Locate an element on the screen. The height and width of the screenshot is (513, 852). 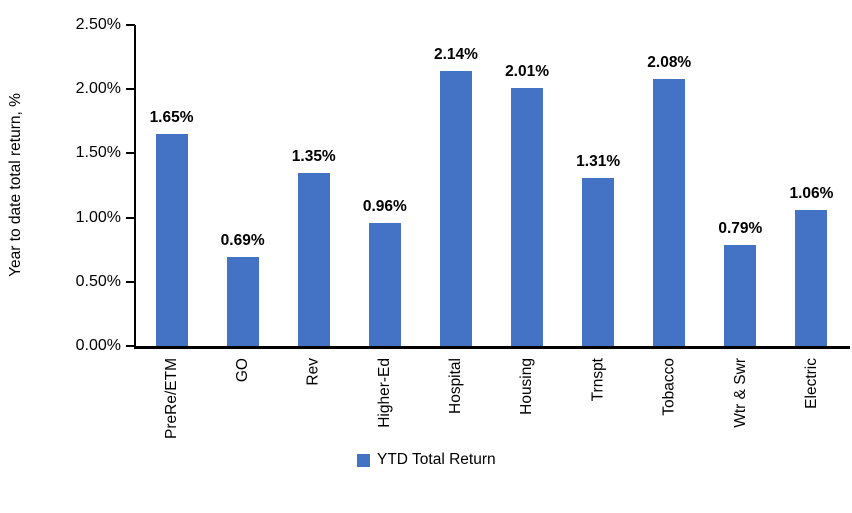
x-axis-line is located at coordinates (492, 347).